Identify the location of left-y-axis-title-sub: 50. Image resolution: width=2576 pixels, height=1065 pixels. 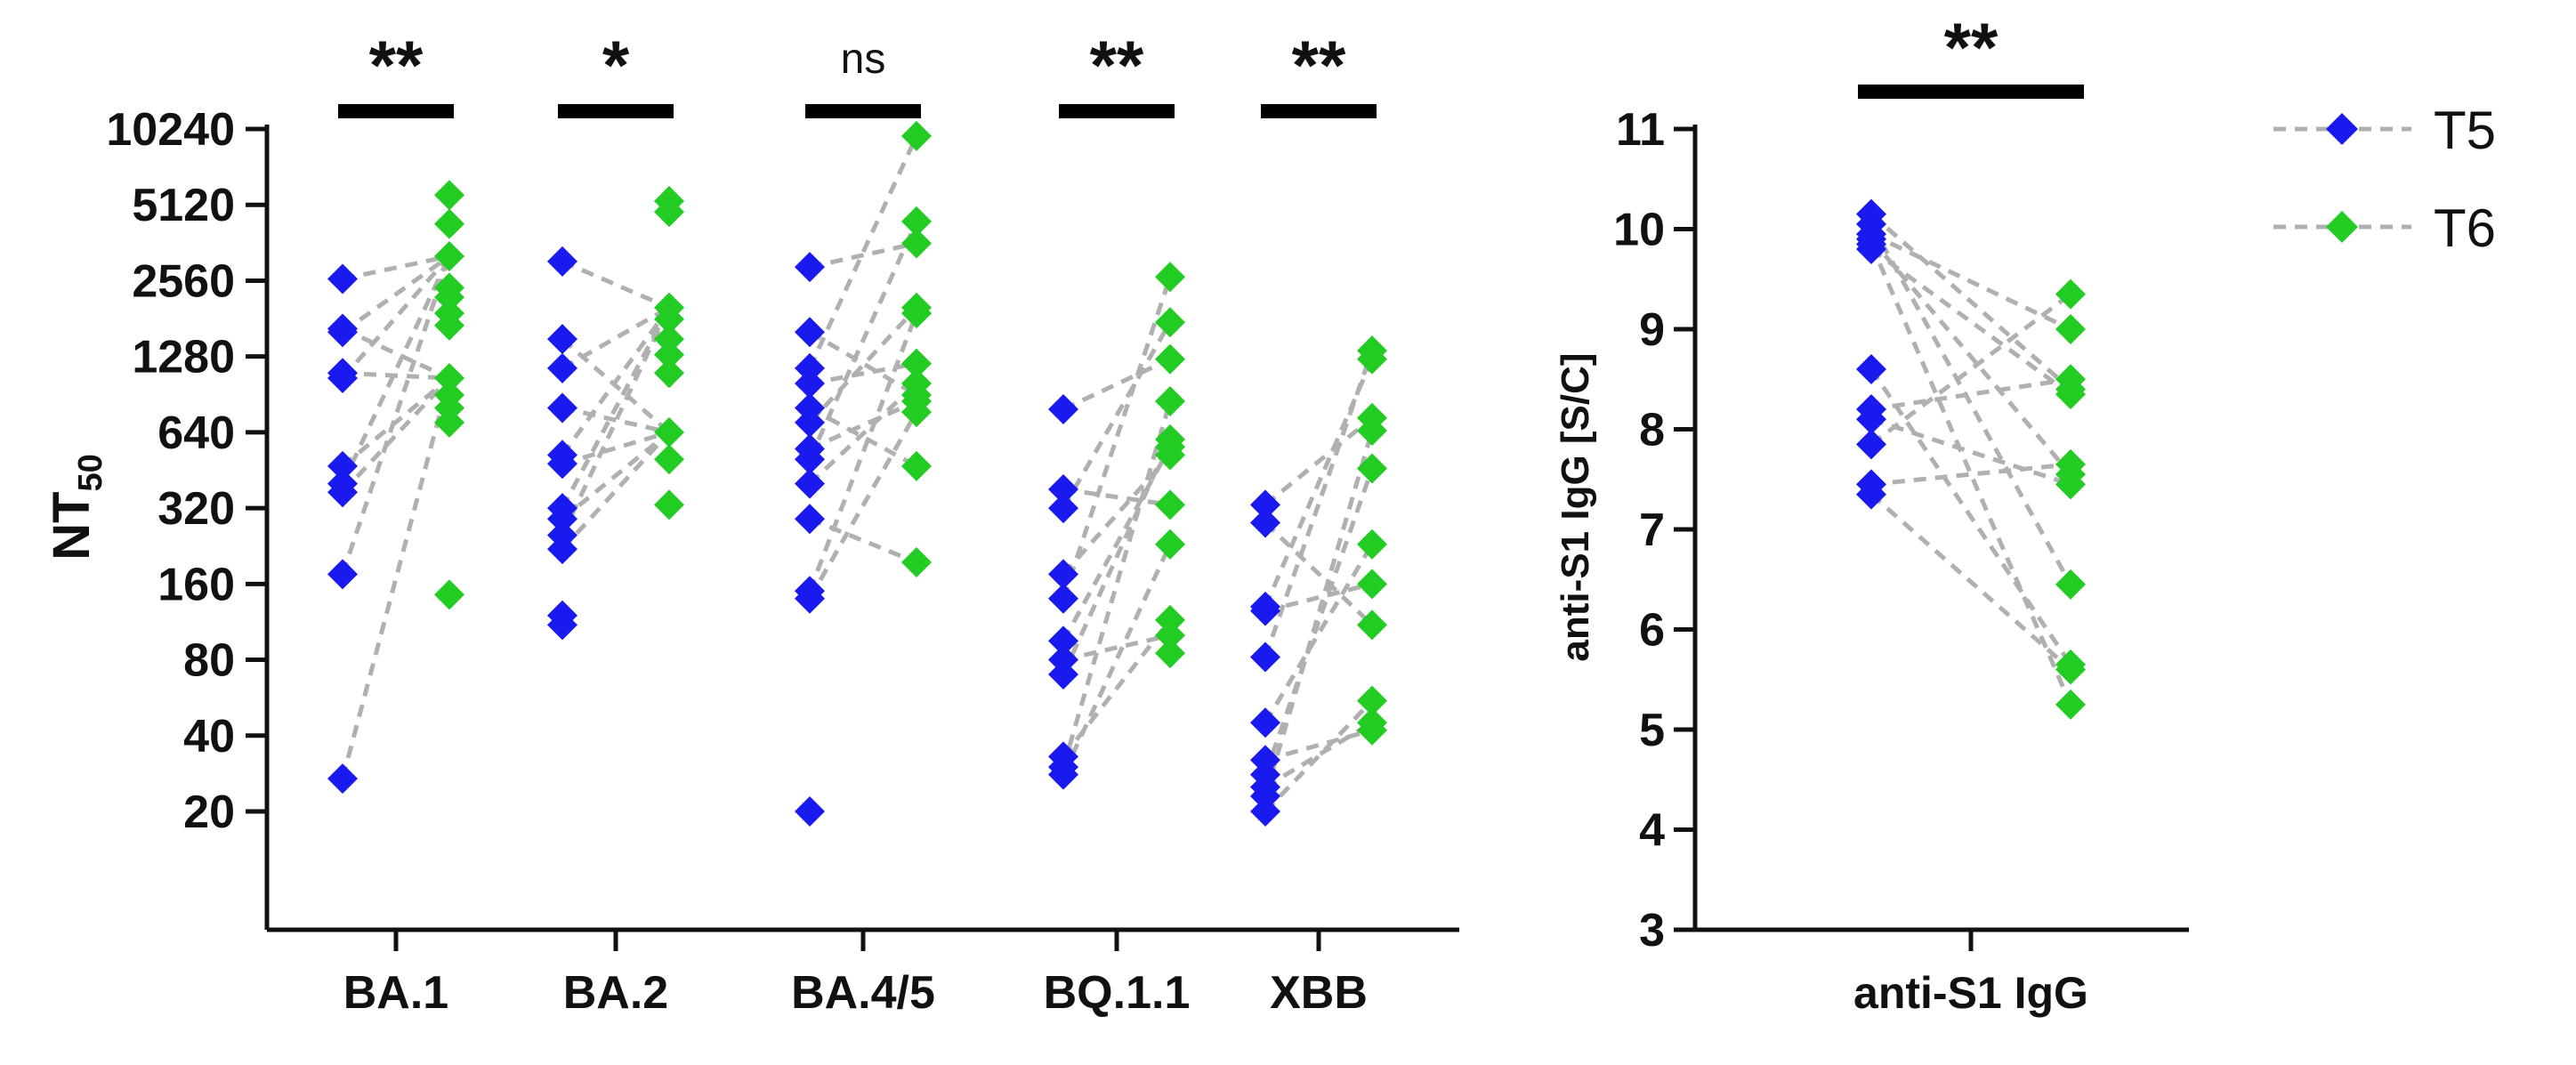
(90, 472).